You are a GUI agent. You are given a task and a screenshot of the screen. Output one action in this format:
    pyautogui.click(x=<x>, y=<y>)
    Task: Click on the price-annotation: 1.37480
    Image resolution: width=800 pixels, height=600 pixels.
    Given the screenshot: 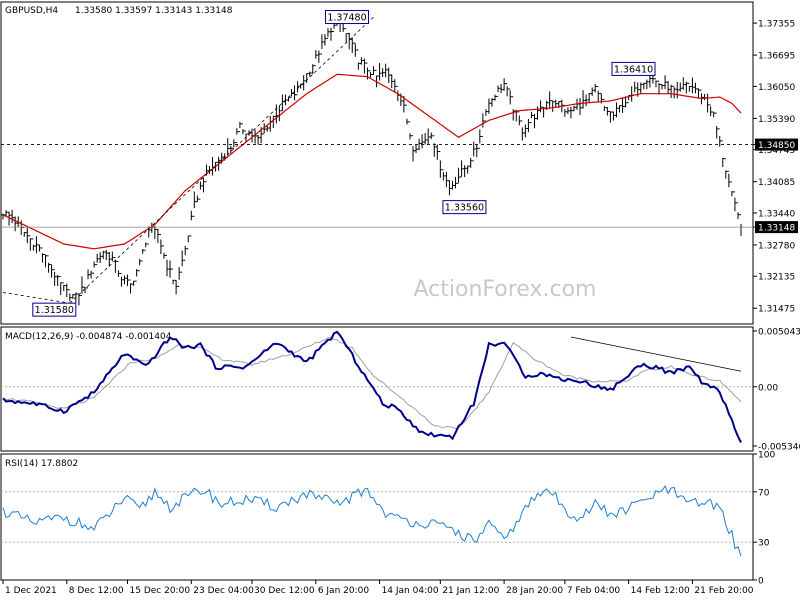 What is the action you would take?
    pyautogui.click(x=347, y=17)
    